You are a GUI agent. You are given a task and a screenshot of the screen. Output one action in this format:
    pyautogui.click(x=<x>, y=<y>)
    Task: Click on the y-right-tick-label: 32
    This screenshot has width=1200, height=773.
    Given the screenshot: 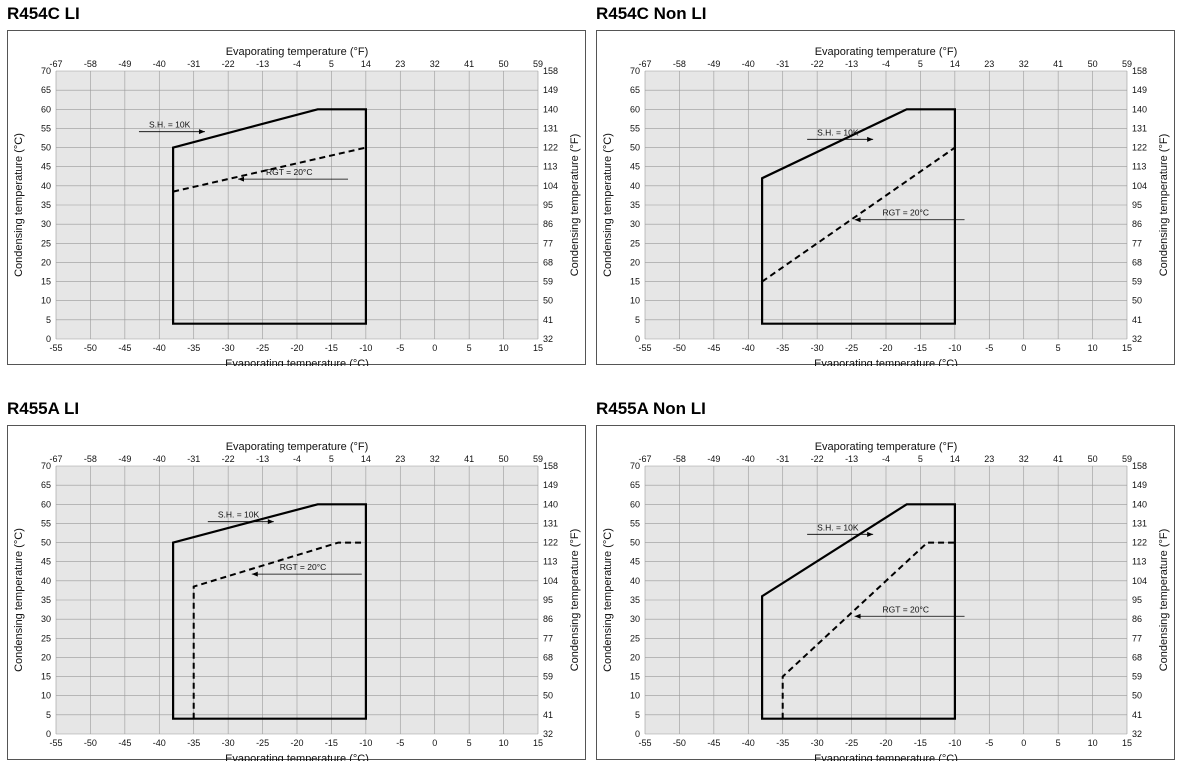 What is the action you would take?
    pyautogui.click(x=1137, y=734)
    